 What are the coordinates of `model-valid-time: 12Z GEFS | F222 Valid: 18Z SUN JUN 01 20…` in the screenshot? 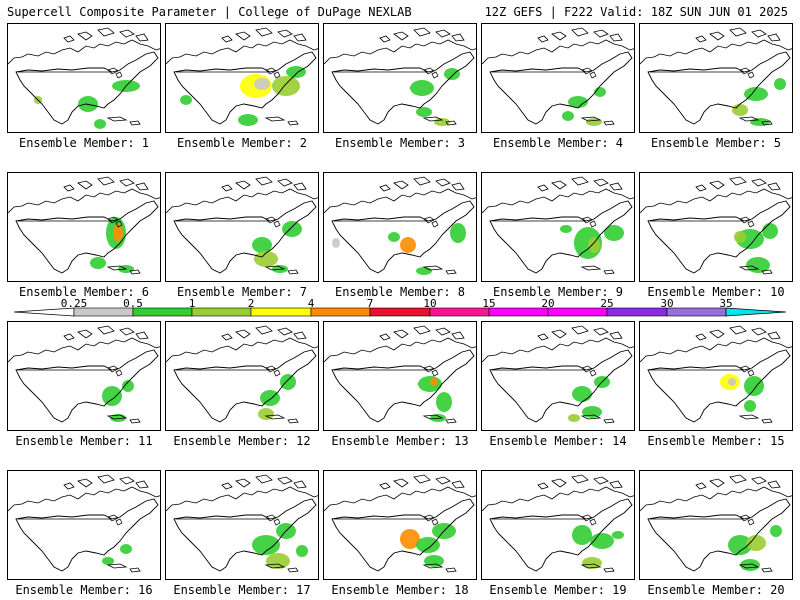 It's located at (636, 12).